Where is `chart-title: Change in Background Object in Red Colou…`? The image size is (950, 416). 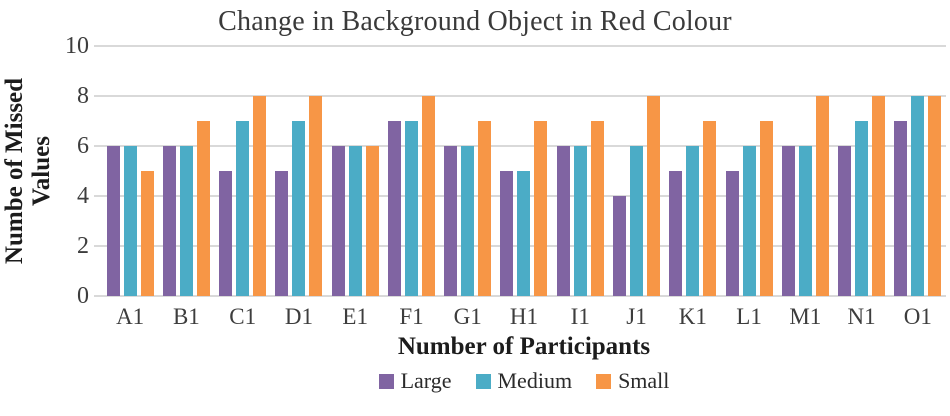
chart-title: Change in Background Object in Red Colou… is located at coordinates (475, 21).